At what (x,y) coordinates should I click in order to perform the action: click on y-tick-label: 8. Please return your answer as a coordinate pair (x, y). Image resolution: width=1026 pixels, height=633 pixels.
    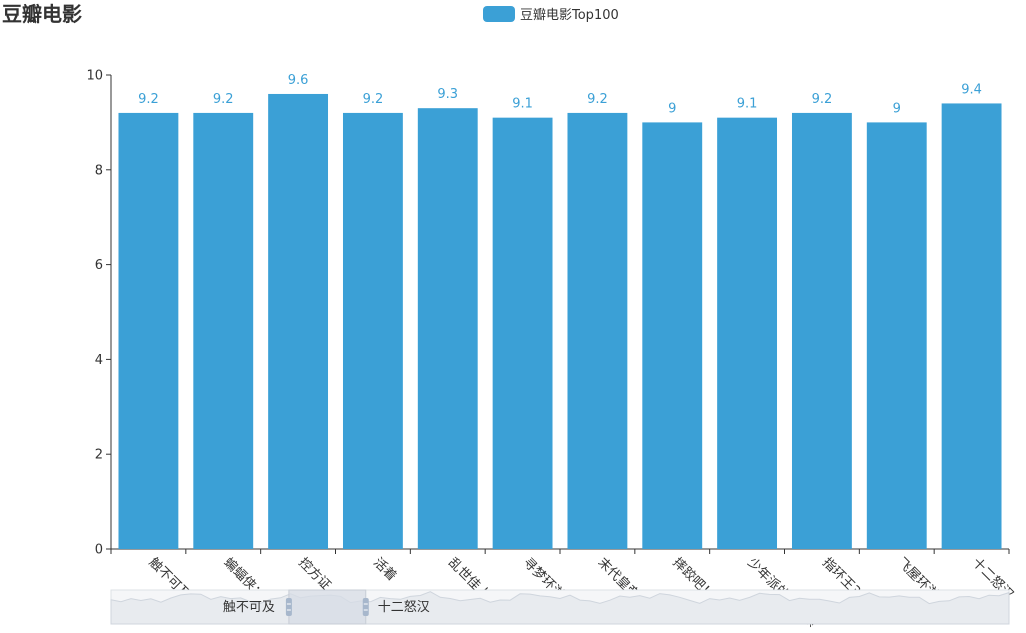
    Looking at the image, I should click on (99, 170).